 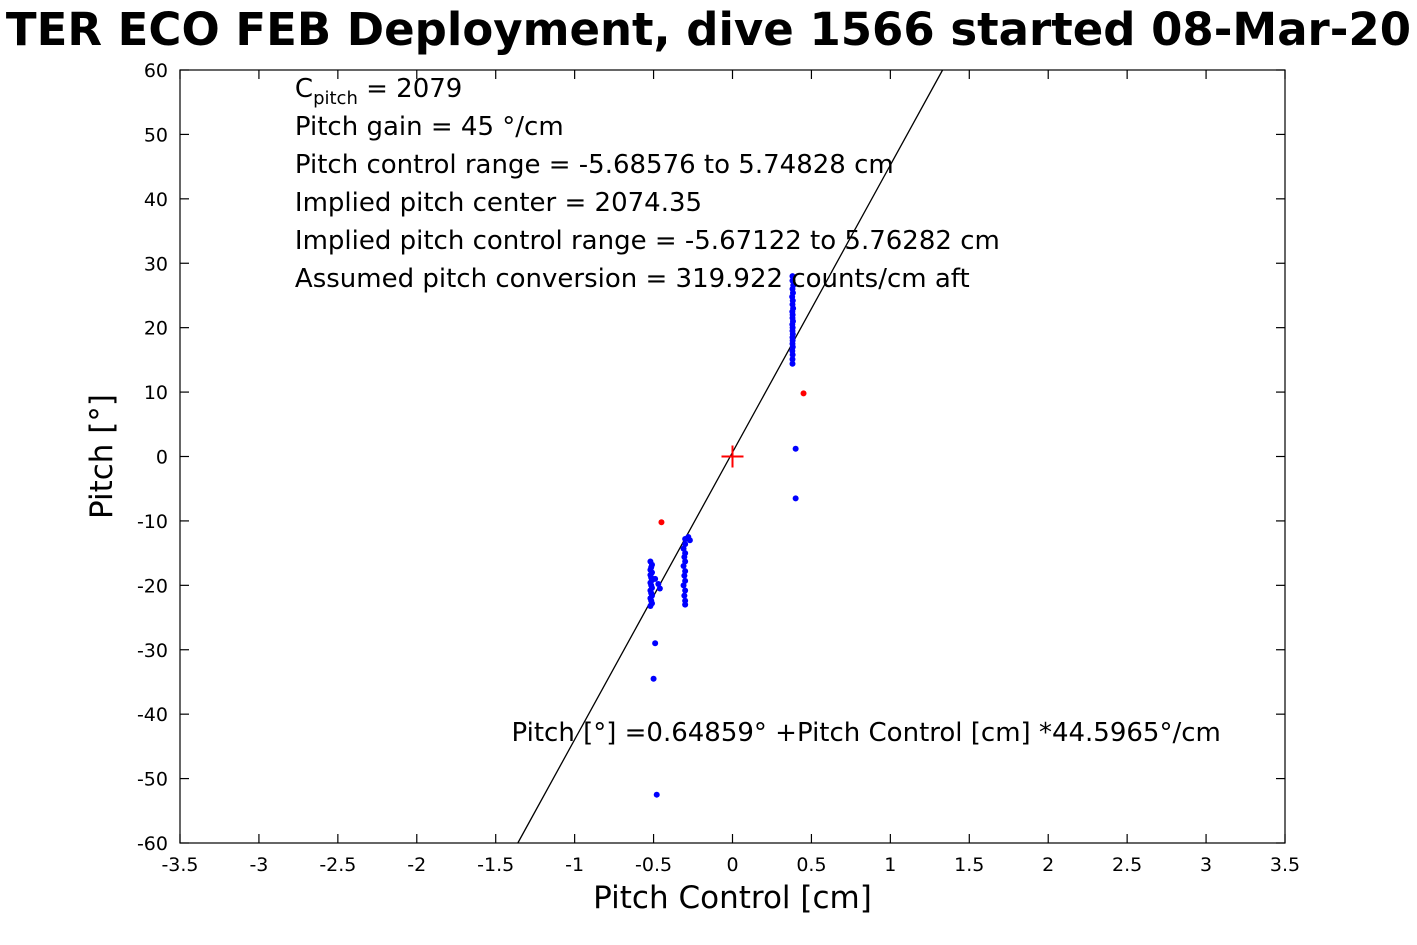 What do you see at coordinates (653, 865) in the screenshot?
I see `x-tick-label: -0.5` at bounding box center [653, 865].